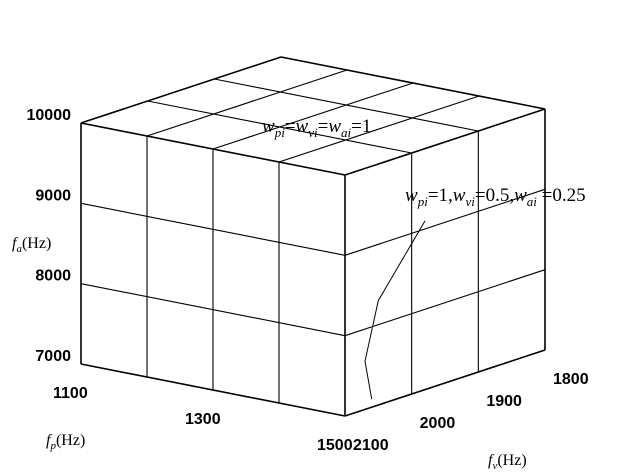  Describe the element at coordinates (371, 445) in the screenshot. I see `fv-tick-2100: 2100` at that location.